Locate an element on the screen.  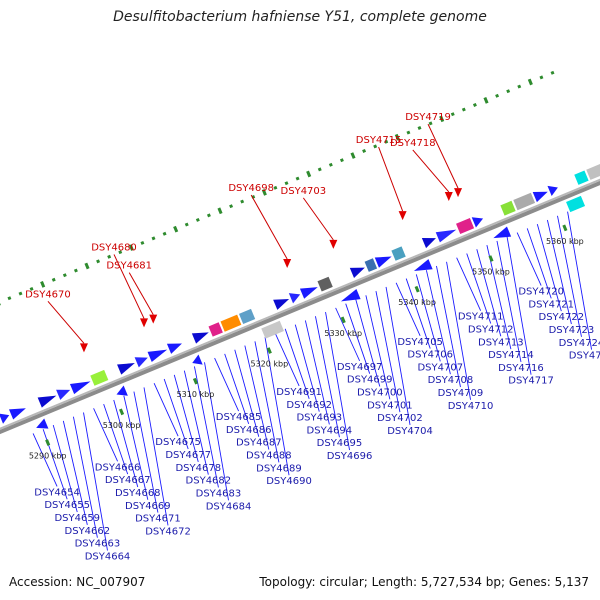
scale-label: 5340 kbp is located at coordinates (417, 302).